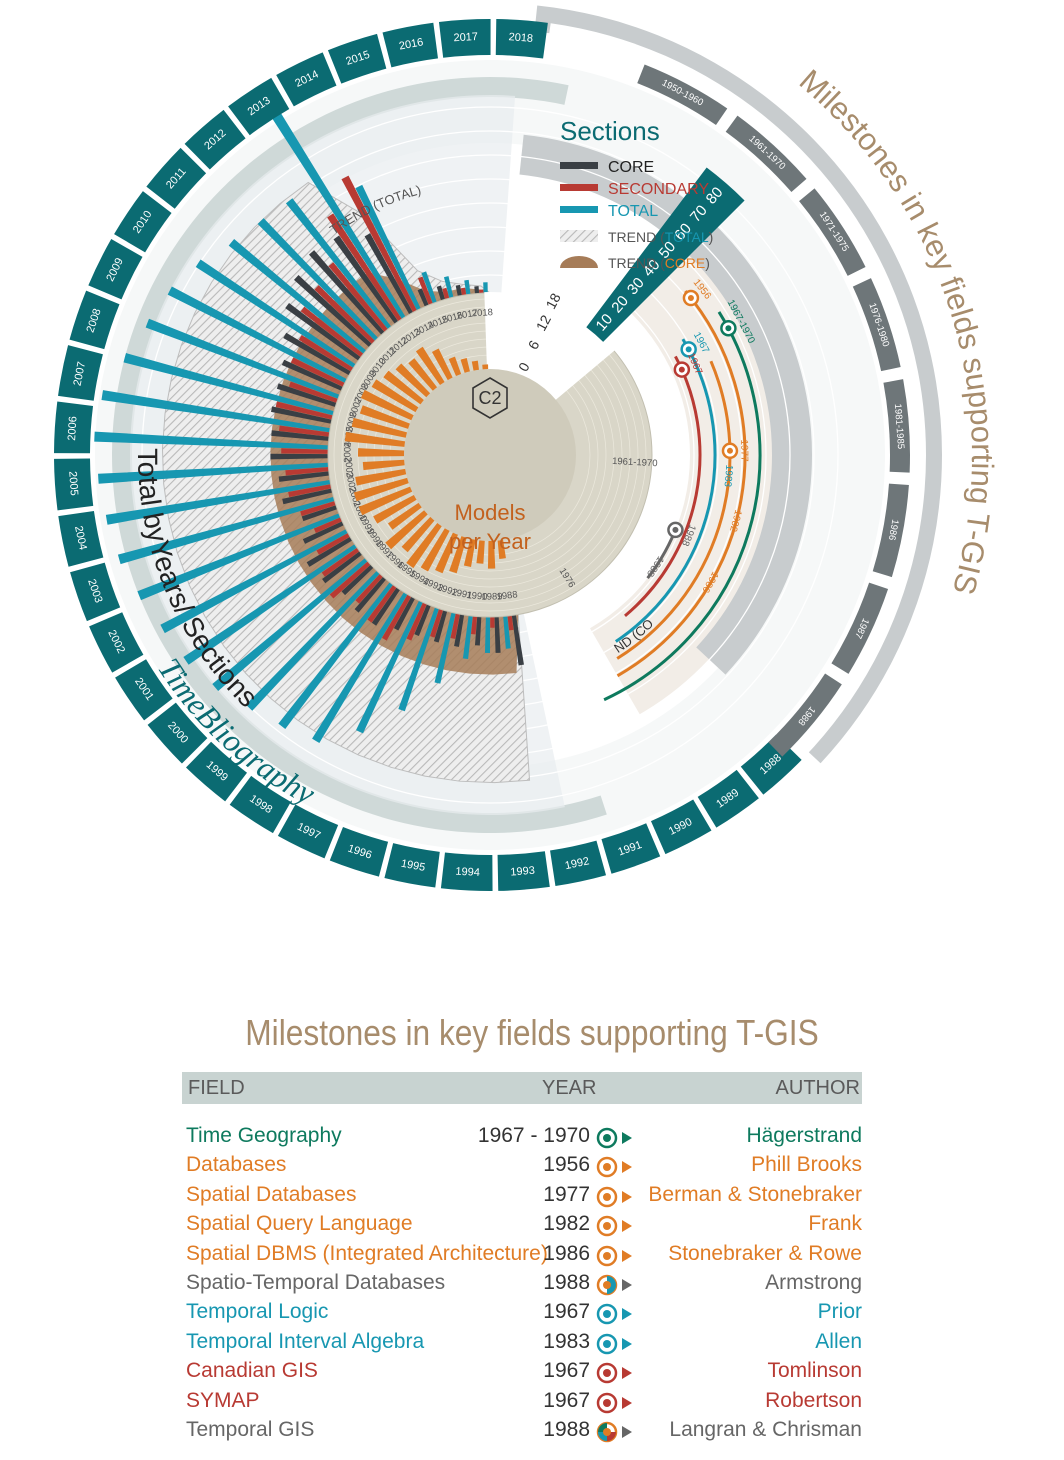 This screenshot has width=1064, height=1460. Describe the element at coordinates (743, 450) in the screenshot. I see `milestone-arc-label: 1977` at that location.